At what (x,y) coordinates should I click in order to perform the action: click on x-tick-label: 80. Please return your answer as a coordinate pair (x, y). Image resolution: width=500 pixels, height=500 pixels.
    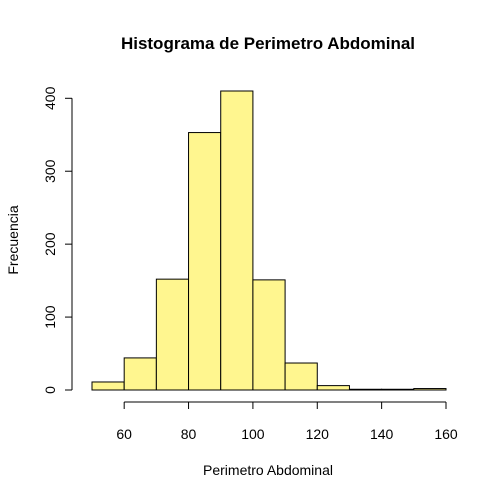
    Looking at the image, I should click on (189, 434).